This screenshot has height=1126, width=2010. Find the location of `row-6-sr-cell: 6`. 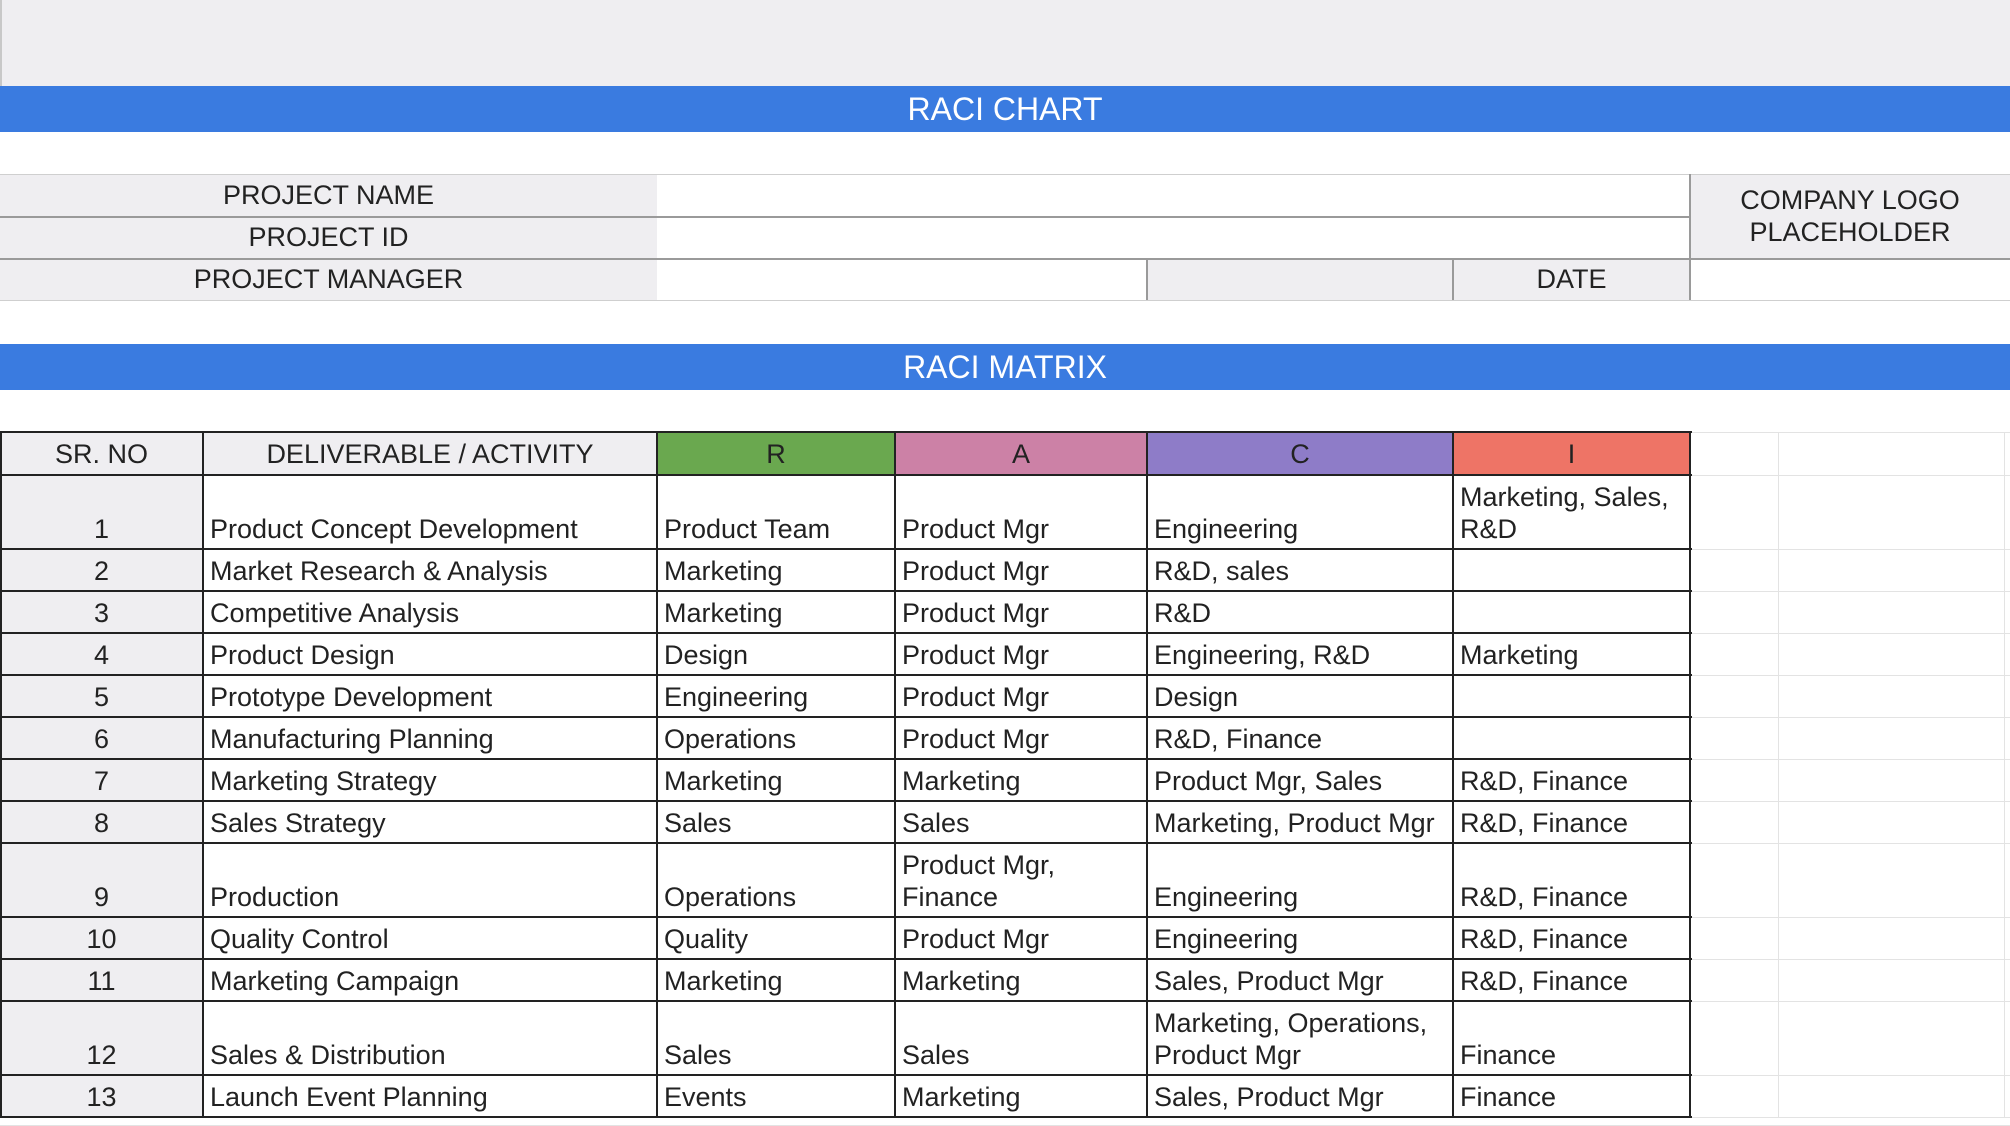

row-6-sr-cell: 6 is located at coordinates (101, 738).